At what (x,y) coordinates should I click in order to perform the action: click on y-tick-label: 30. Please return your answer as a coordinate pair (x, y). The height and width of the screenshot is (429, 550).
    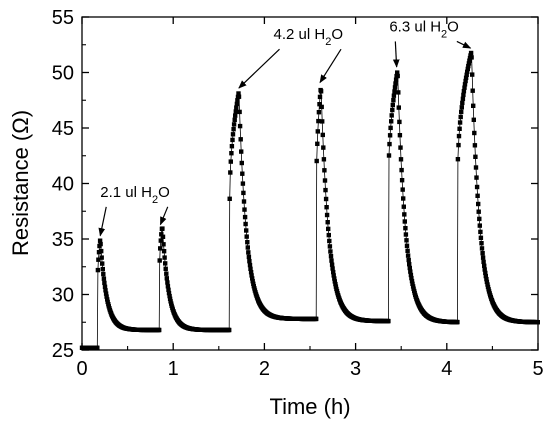
    Looking at the image, I should click on (63, 296).